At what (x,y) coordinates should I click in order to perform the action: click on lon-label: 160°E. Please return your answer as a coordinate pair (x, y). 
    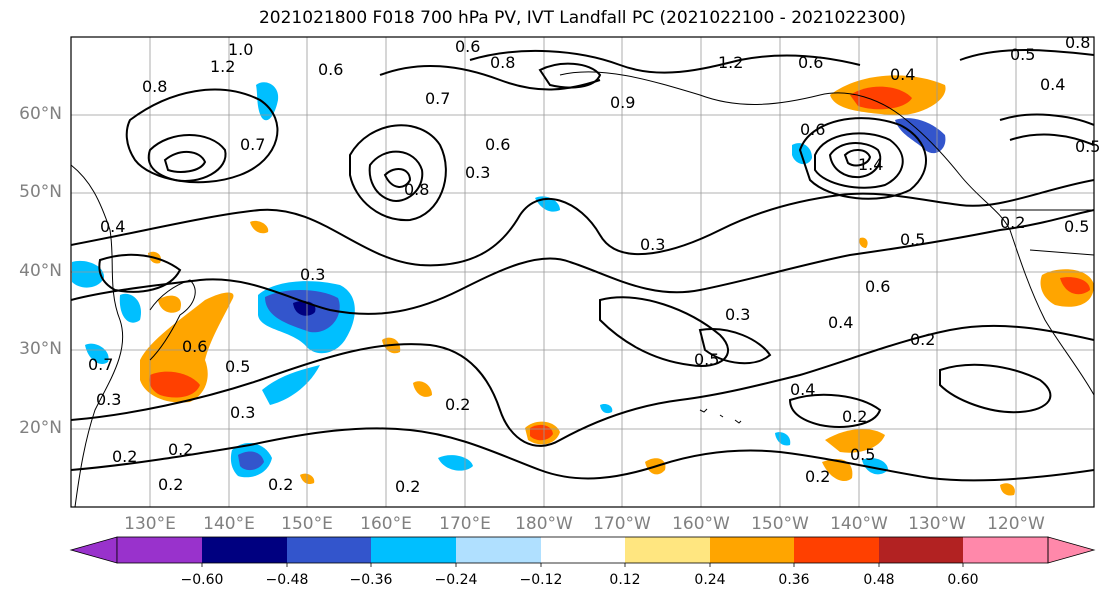
    Looking at the image, I should click on (386, 524).